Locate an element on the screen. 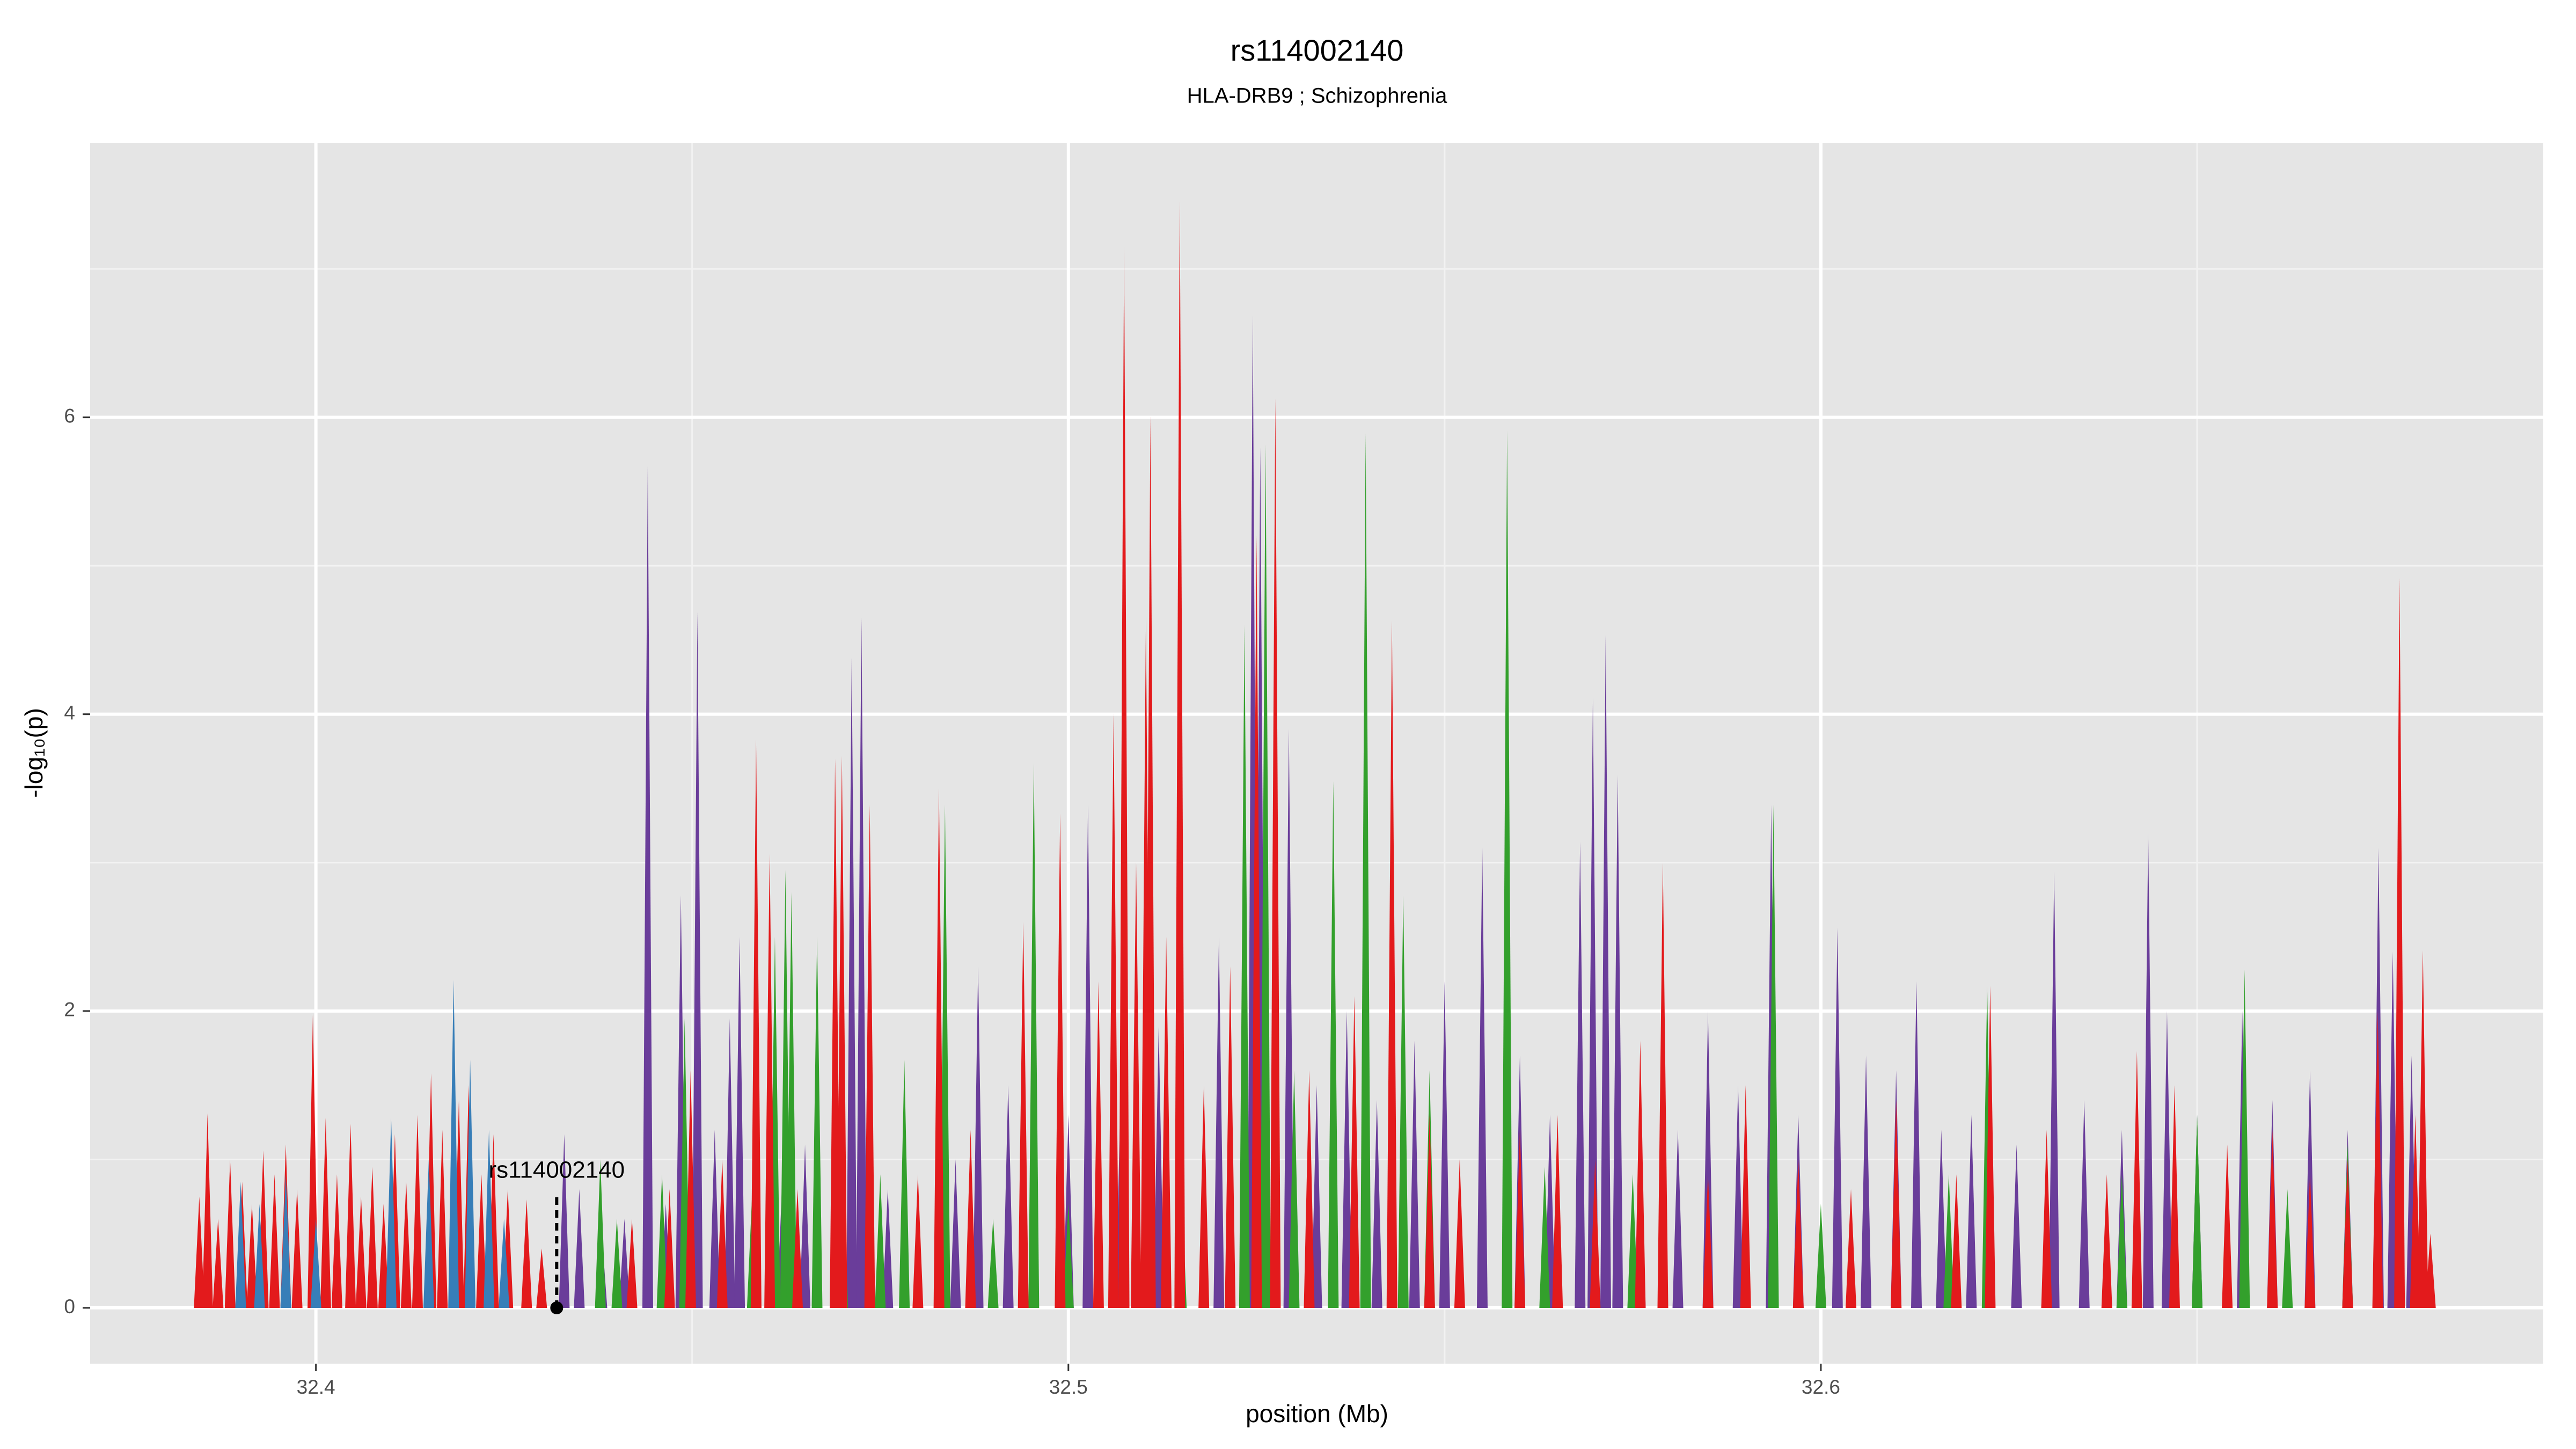  annotation-point is located at coordinates (557, 1308).